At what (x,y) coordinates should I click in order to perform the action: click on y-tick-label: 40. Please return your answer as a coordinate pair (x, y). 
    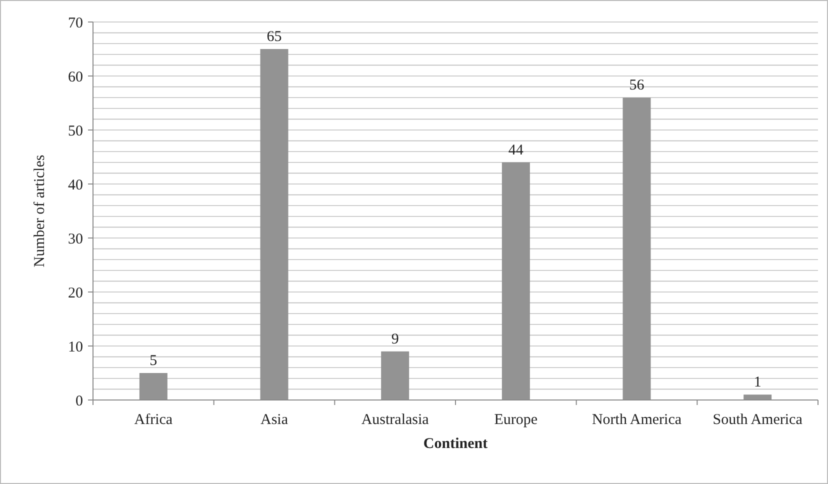
    Looking at the image, I should click on (75, 185).